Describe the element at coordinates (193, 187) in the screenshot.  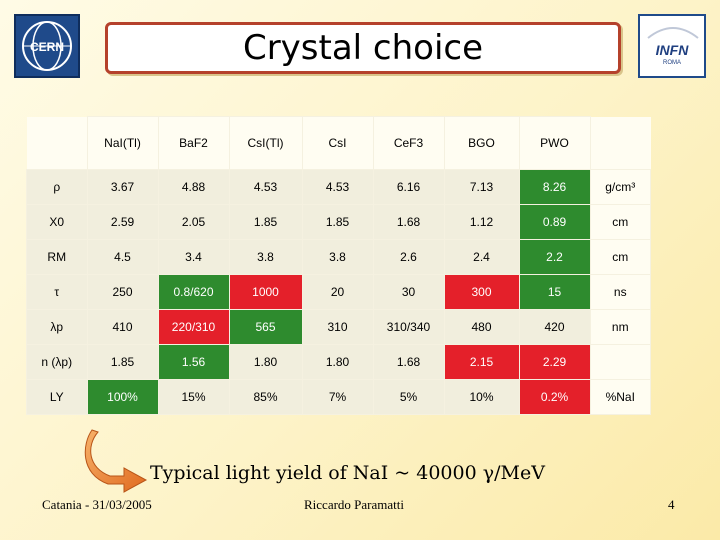
I see `table-cell: 4.88` at that location.